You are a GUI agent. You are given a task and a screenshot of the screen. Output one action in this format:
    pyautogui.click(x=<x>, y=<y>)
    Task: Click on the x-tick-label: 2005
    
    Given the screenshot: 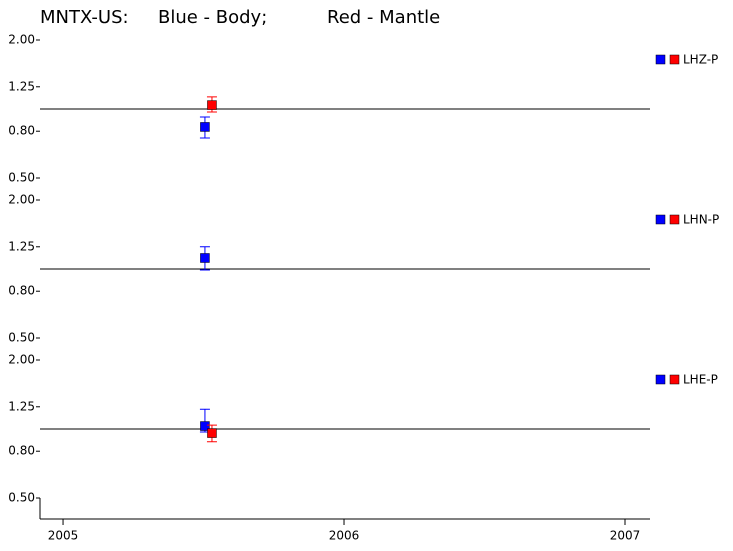 What is the action you would take?
    pyautogui.click(x=63, y=536)
    